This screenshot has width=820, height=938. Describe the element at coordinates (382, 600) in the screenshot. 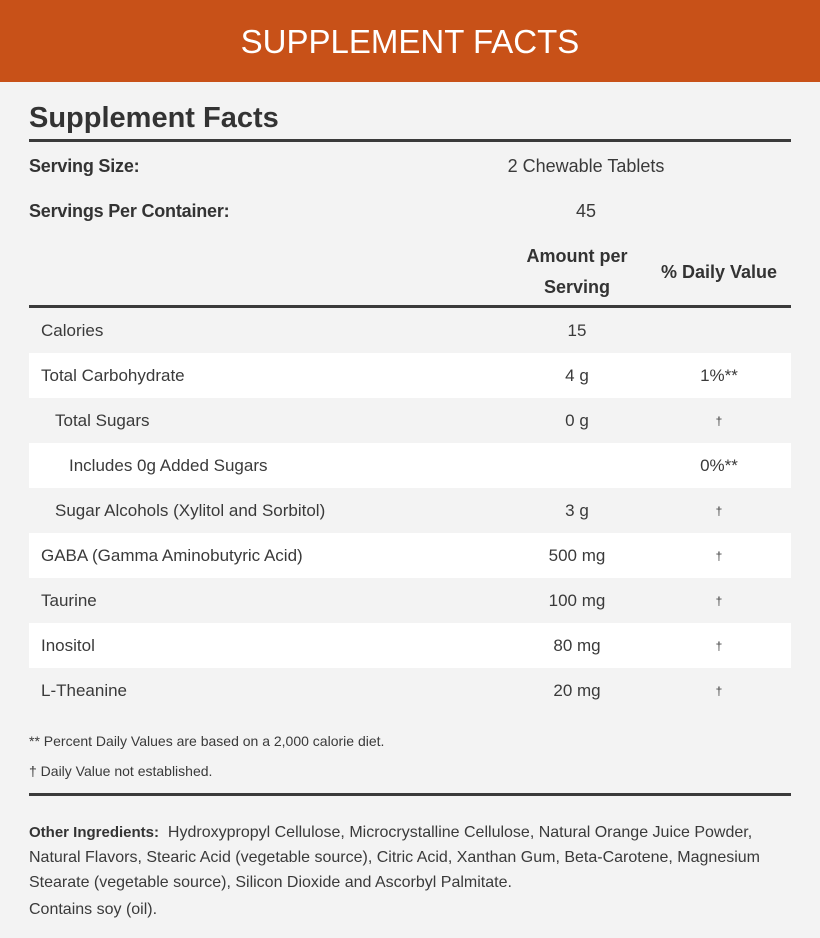

I see `table-row: Taurine 100 mg †` at that location.